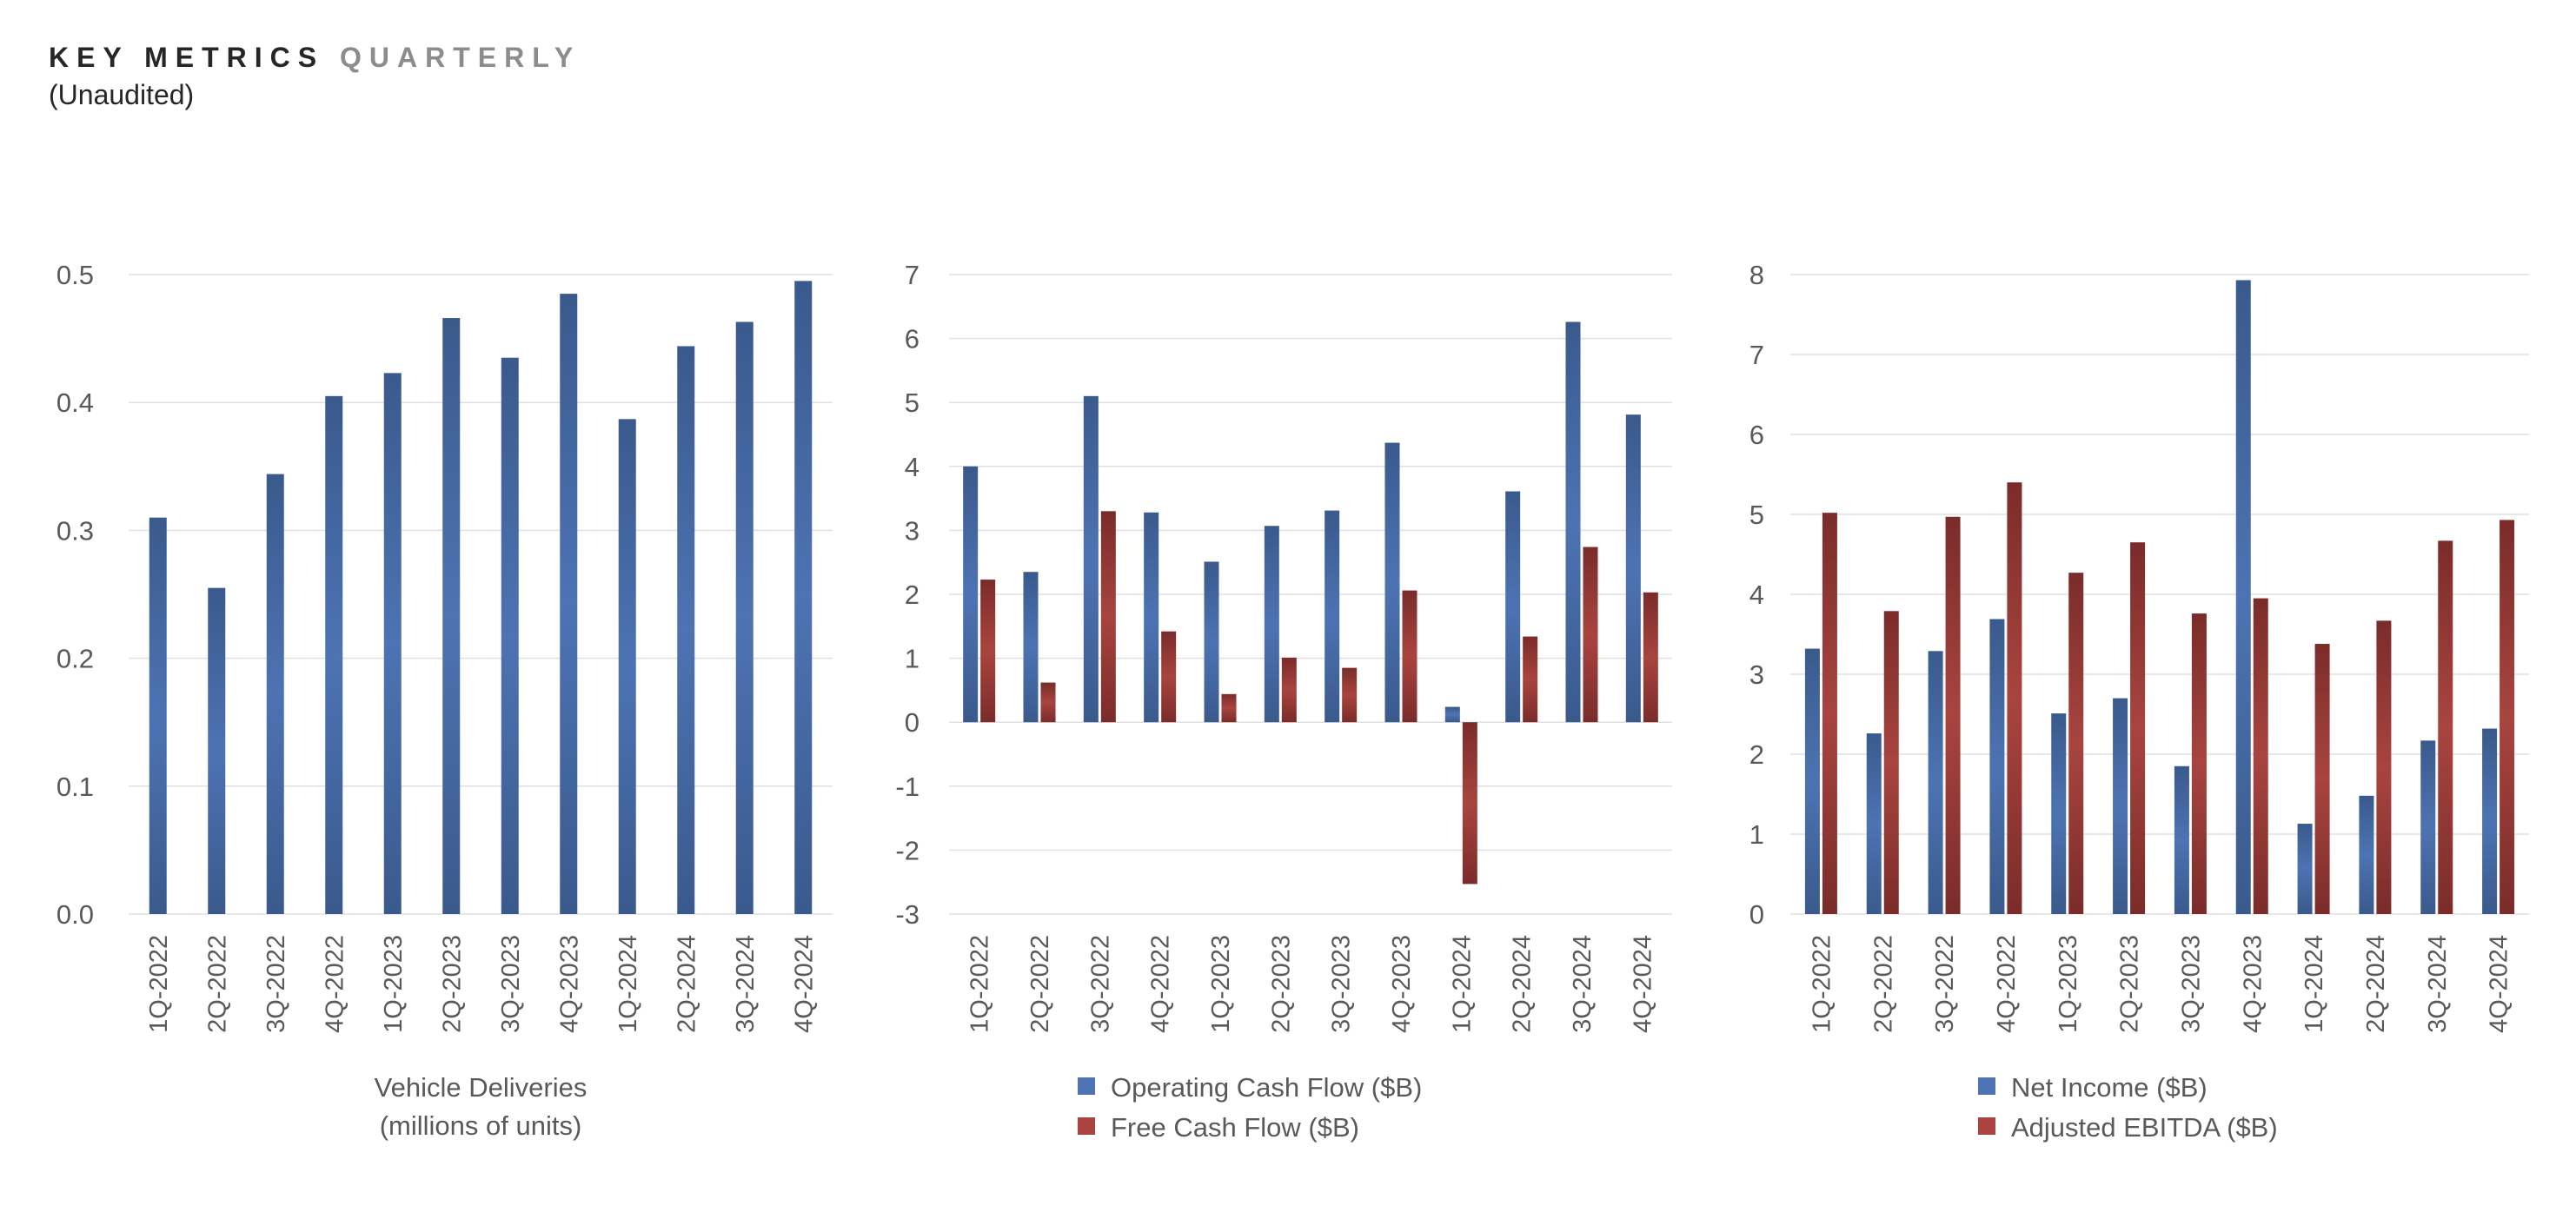 Image resolution: width=2576 pixels, height=1206 pixels. What do you see at coordinates (481, 1088) in the screenshot?
I see `x-axis-label: Vehicle Deliveries` at bounding box center [481, 1088].